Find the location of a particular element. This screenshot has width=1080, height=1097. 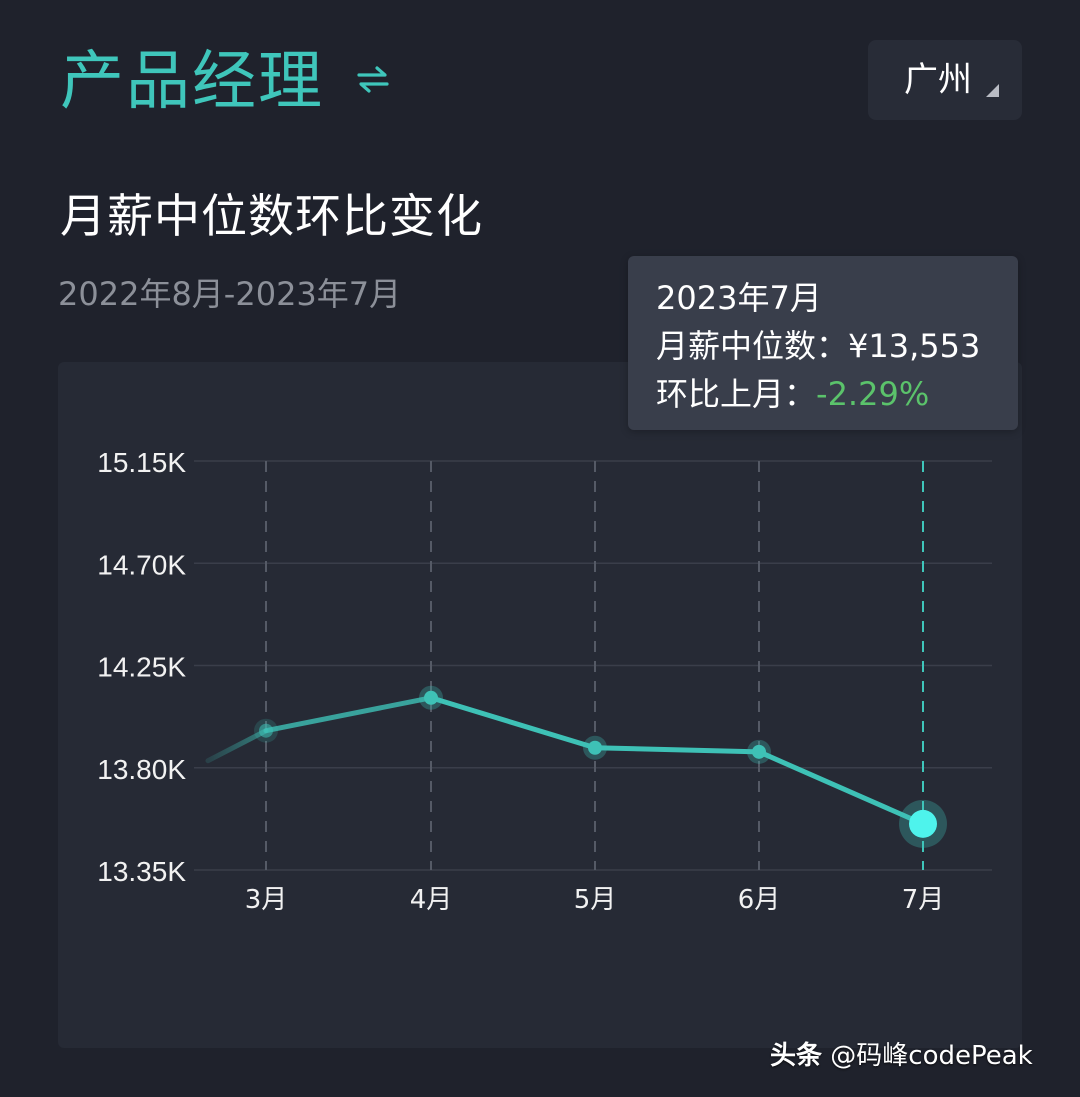

line-lead-in is located at coordinates (237, 746).